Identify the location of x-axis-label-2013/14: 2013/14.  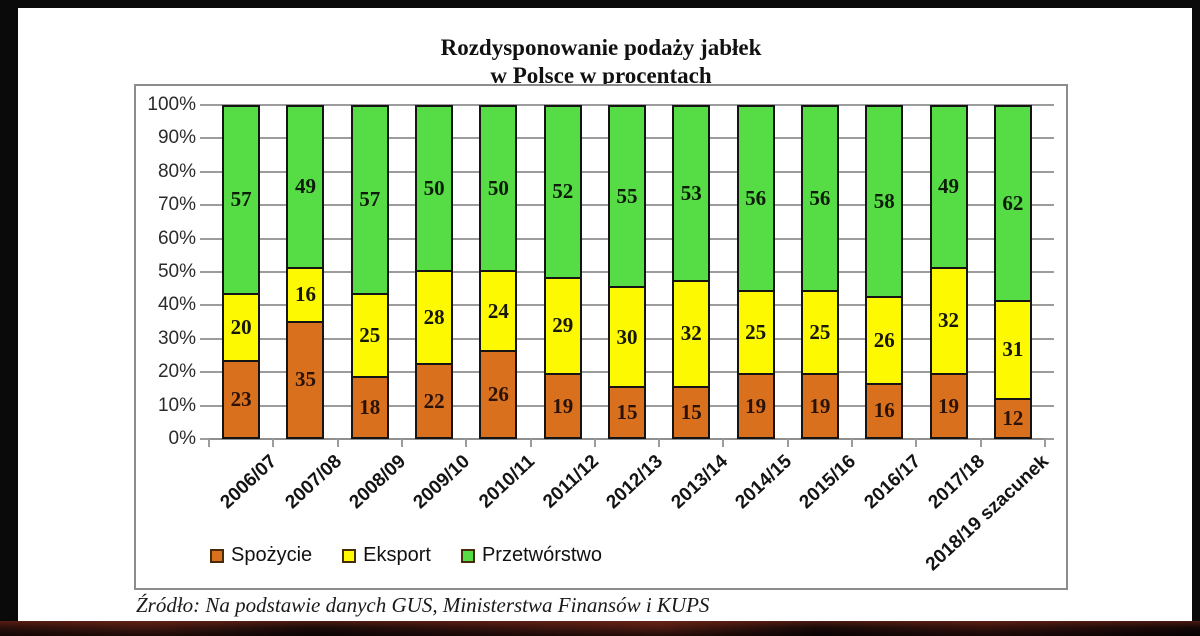
(699, 482).